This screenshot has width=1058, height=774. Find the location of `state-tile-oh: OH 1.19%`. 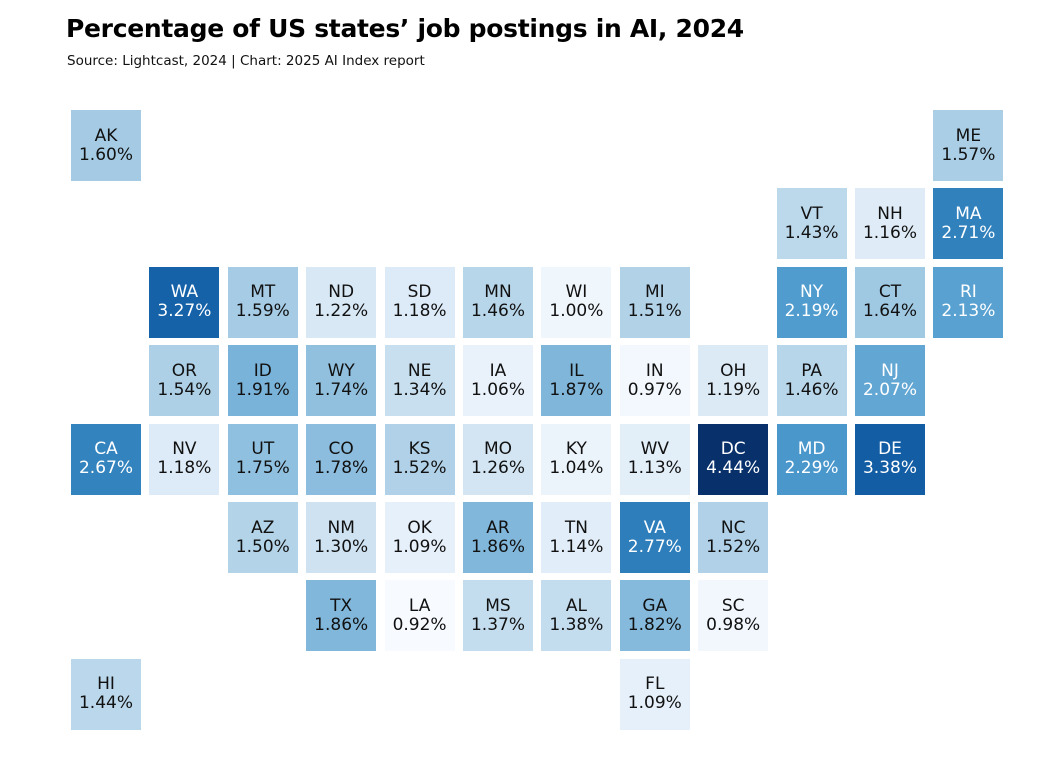

state-tile-oh: OH 1.19% is located at coordinates (733, 381).